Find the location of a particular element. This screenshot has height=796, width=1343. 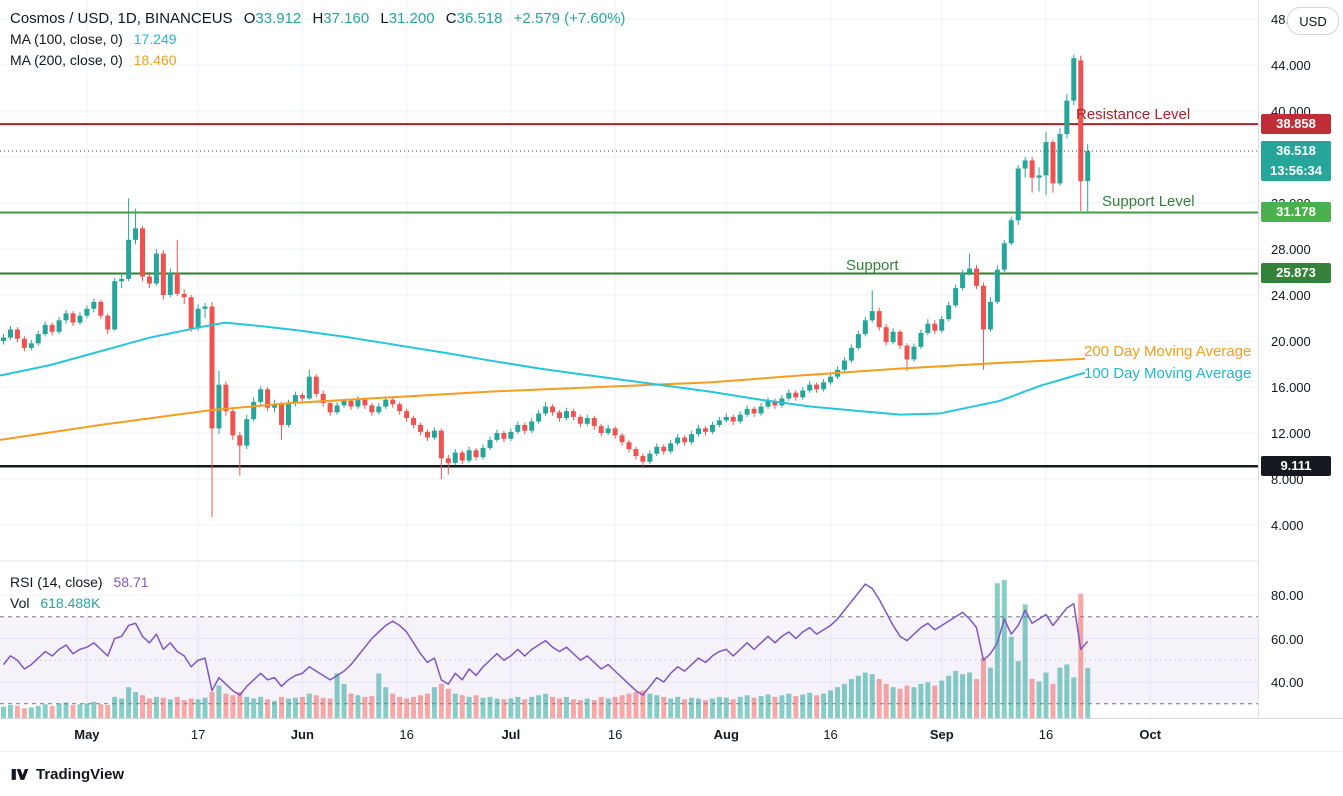

support-label: Support is located at coordinates (872, 265).